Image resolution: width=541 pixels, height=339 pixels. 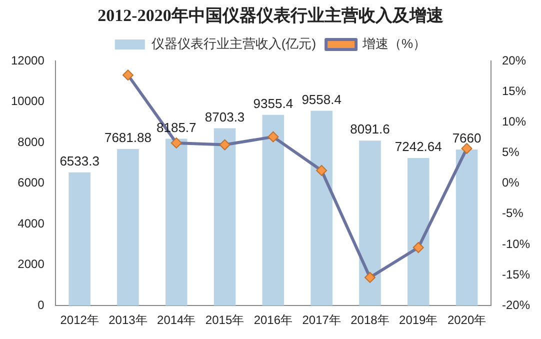 What do you see at coordinates (80, 161) in the screenshot?
I see `data-label: 6533.3` at bounding box center [80, 161].